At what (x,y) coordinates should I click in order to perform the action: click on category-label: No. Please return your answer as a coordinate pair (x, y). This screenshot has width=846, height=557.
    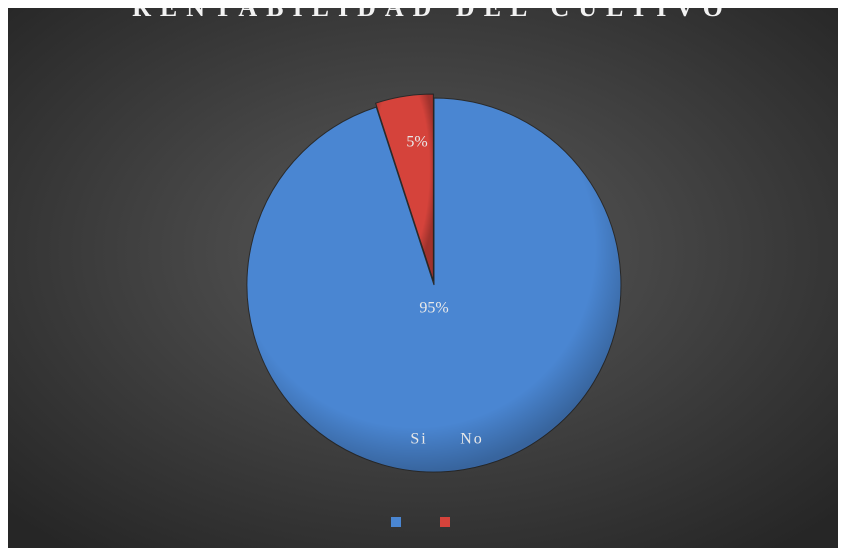
    Looking at the image, I should click on (472, 439).